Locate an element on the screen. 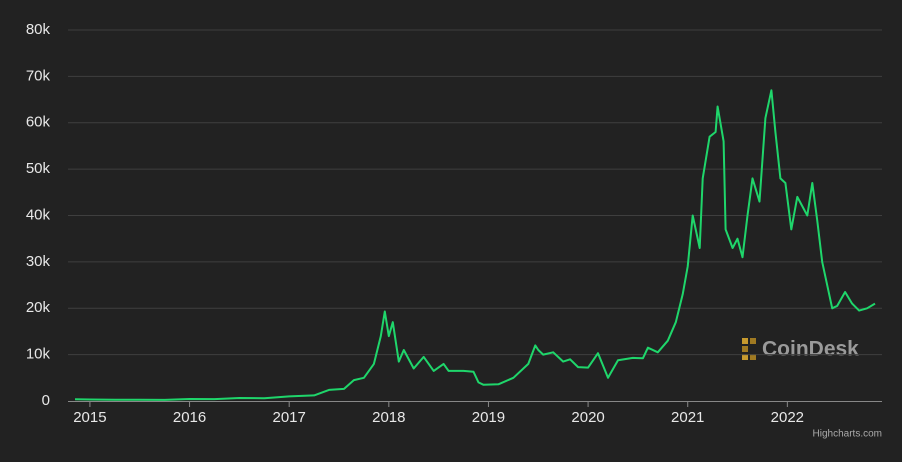 The image size is (902, 462). x-tick-label: 2020 is located at coordinates (587, 417).